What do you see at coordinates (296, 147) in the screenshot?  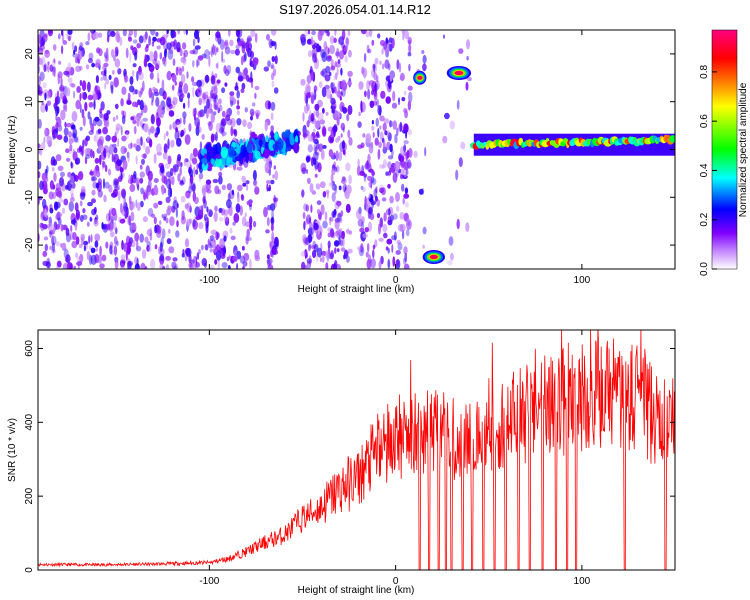 I see `converging-track-mark` at bounding box center [296, 147].